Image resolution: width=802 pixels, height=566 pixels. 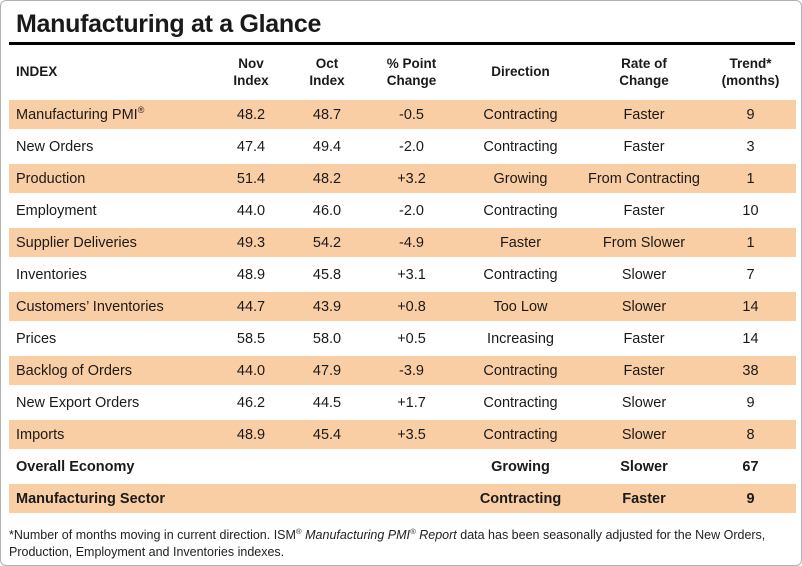 I want to click on cell-oct: 47.9, so click(x=327, y=370).